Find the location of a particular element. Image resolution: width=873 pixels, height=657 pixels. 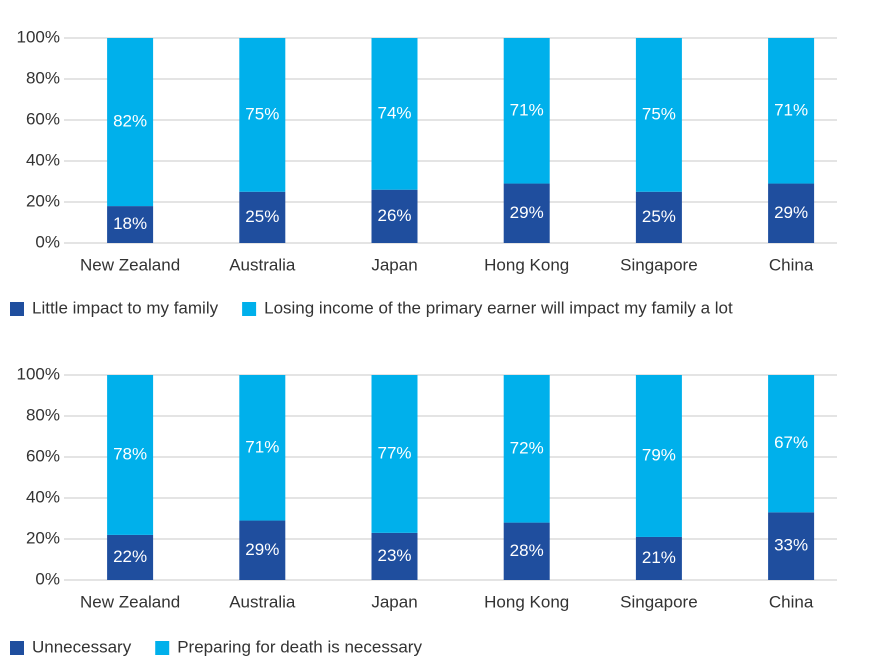

legend-label: Unnecessary is located at coordinates (82, 646).